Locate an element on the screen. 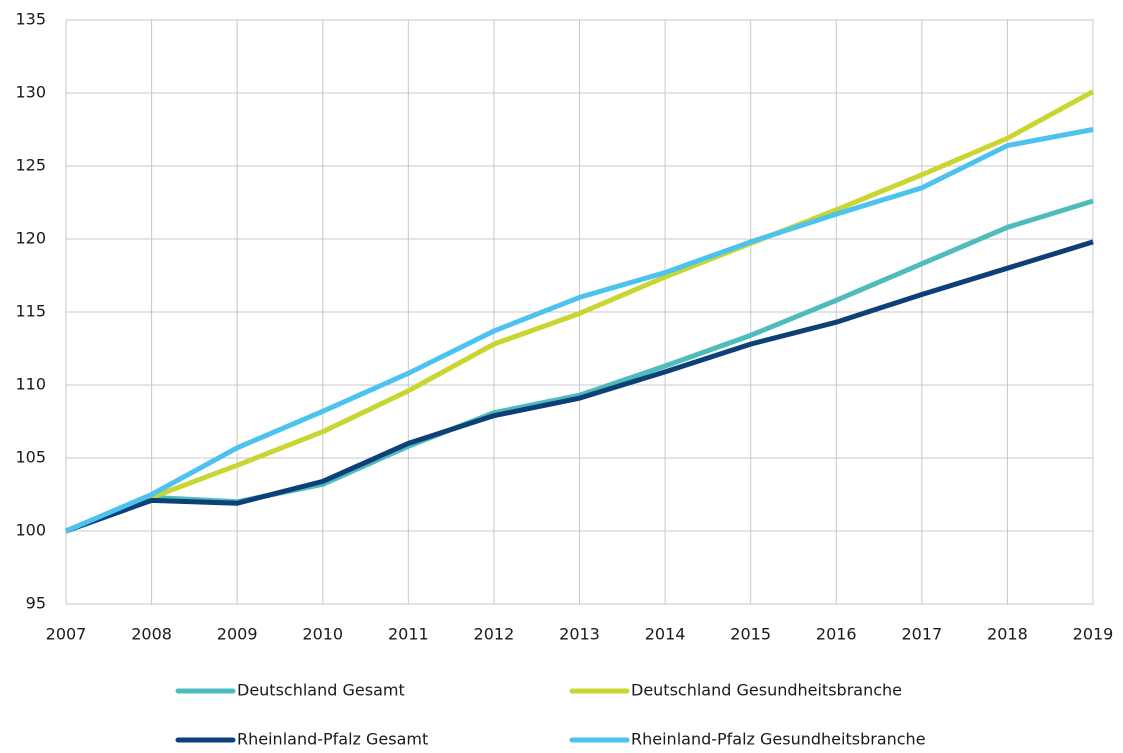 The height and width of the screenshot is (753, 1123). x-tick-label: 2014 is located at coordinates (665, 634).